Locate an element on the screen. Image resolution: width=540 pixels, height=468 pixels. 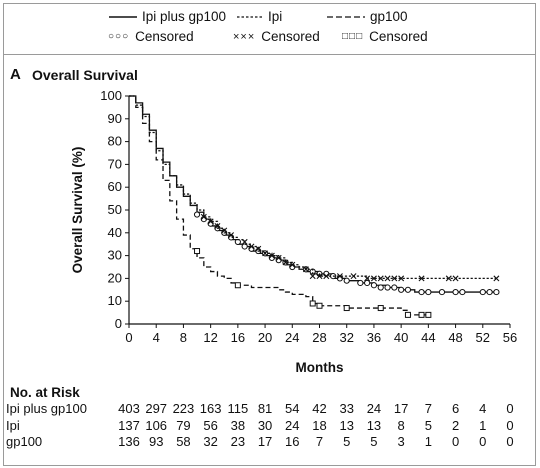
risk-cell: 54 is located at coordinates (292, 408).